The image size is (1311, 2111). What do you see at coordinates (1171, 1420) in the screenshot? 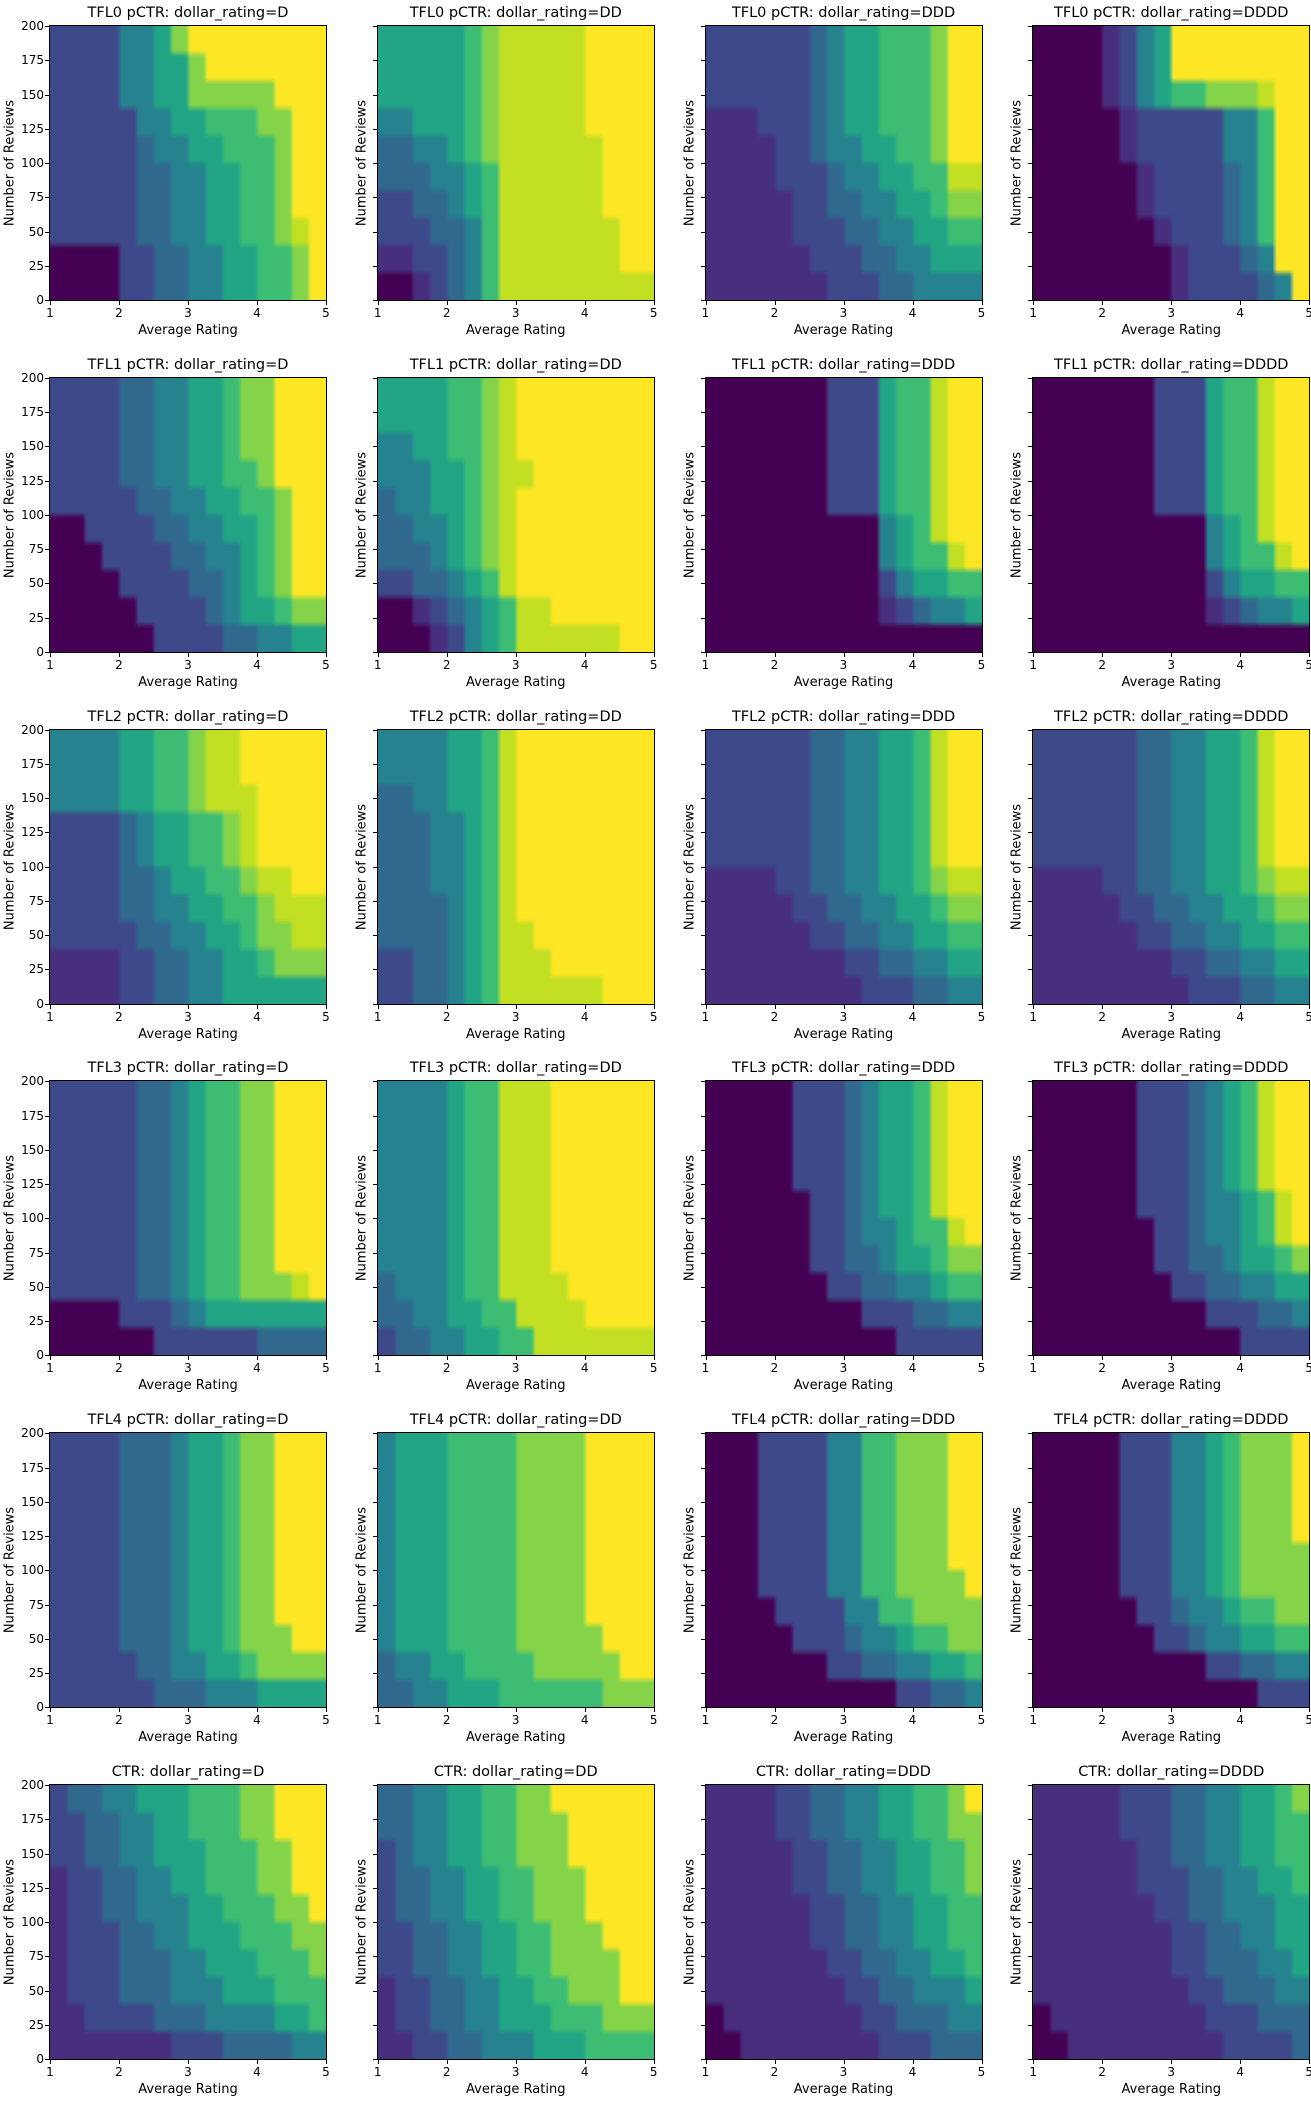
I see `subplot-title: TFL4 pCTR: dollar_rating=DDDD` at bounding box center [1171, 1420].